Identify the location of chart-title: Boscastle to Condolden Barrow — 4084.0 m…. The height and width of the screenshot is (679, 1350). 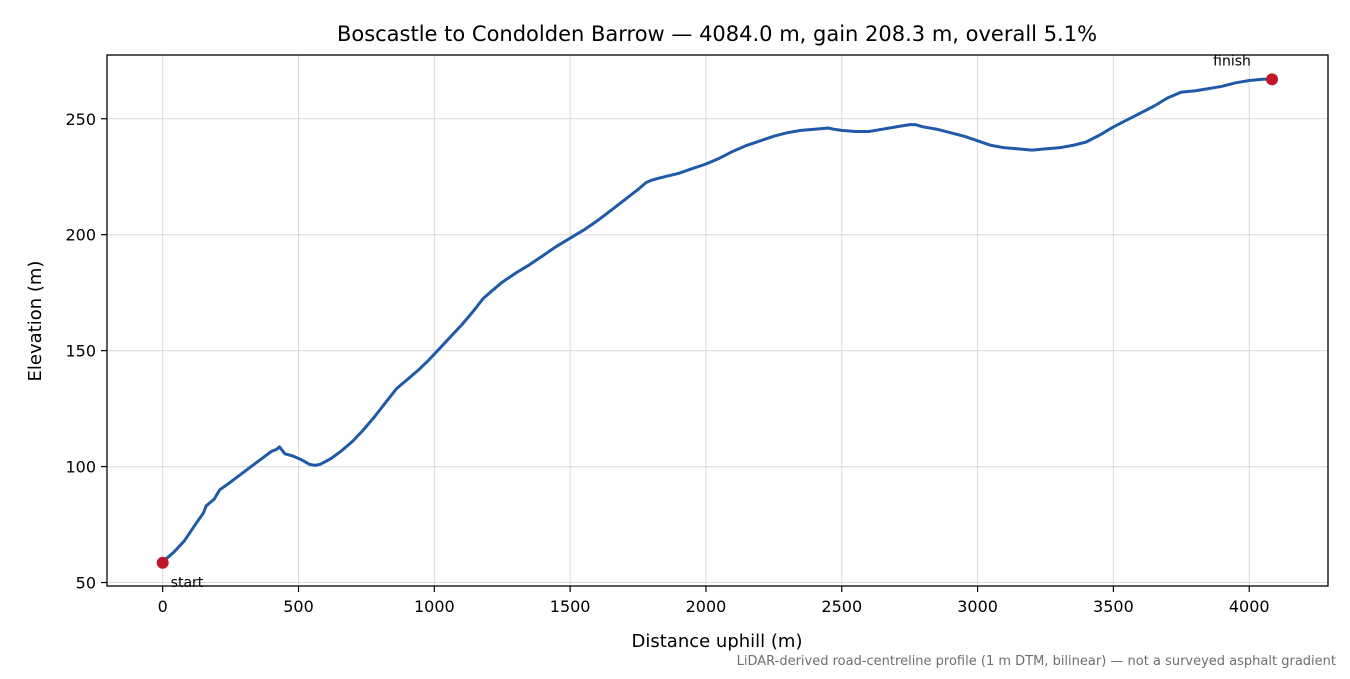
(717, 34).